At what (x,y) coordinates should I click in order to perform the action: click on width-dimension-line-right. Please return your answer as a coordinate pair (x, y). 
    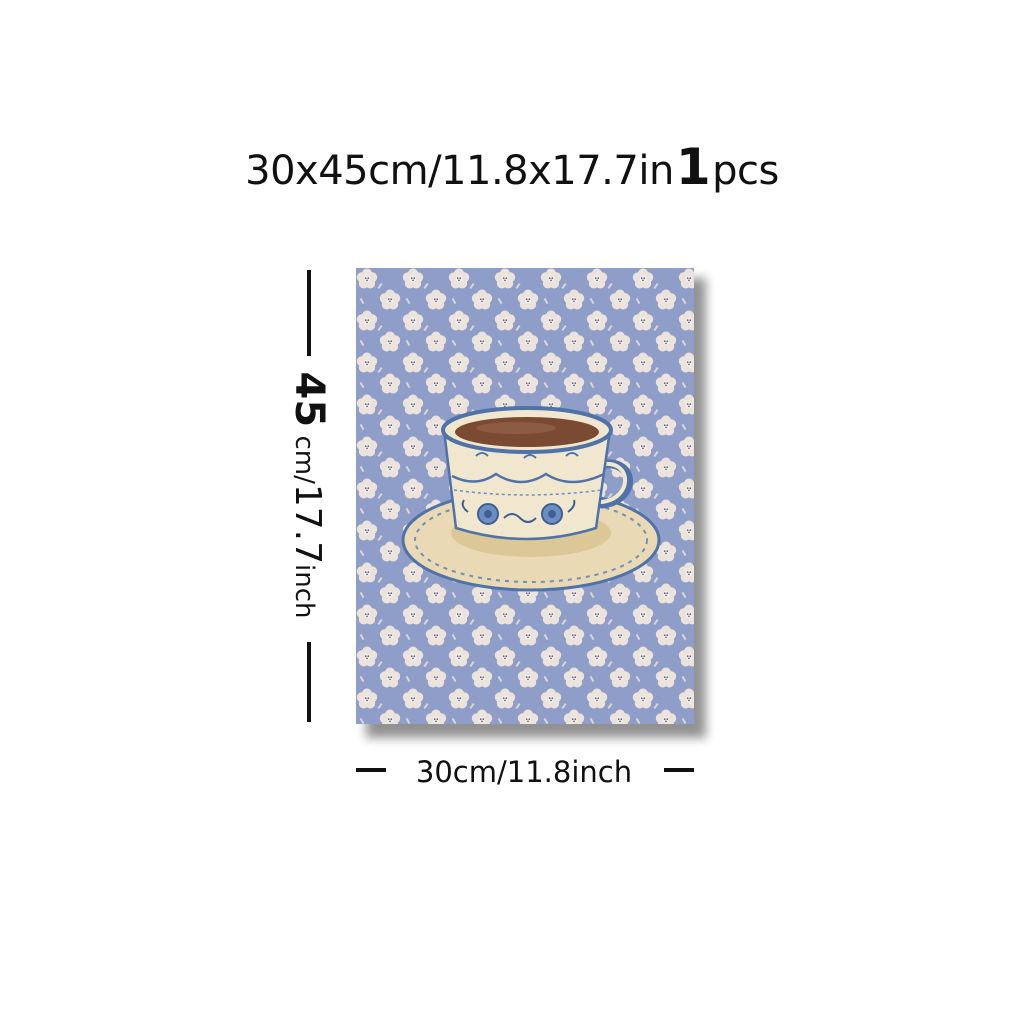
    Looking at the image, I should click on (679, 770).